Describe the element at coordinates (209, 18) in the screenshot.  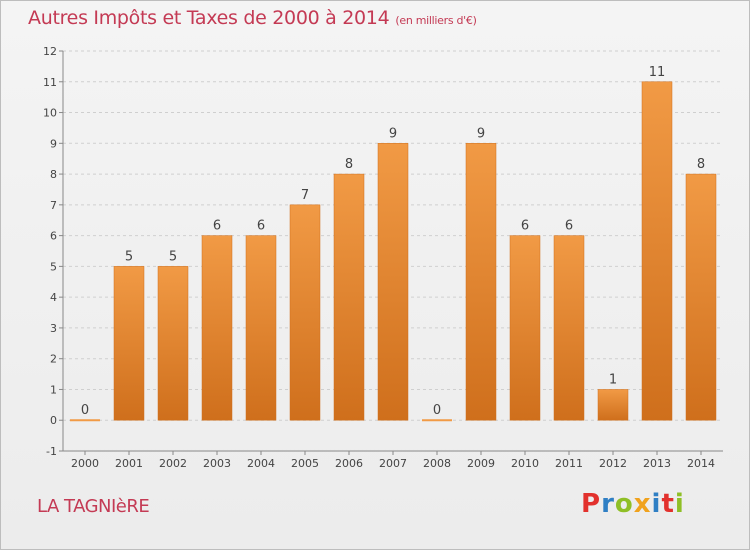
I see `chart-title-text: Autres Impôts et Taxes de 2000 à 2014` at that location.